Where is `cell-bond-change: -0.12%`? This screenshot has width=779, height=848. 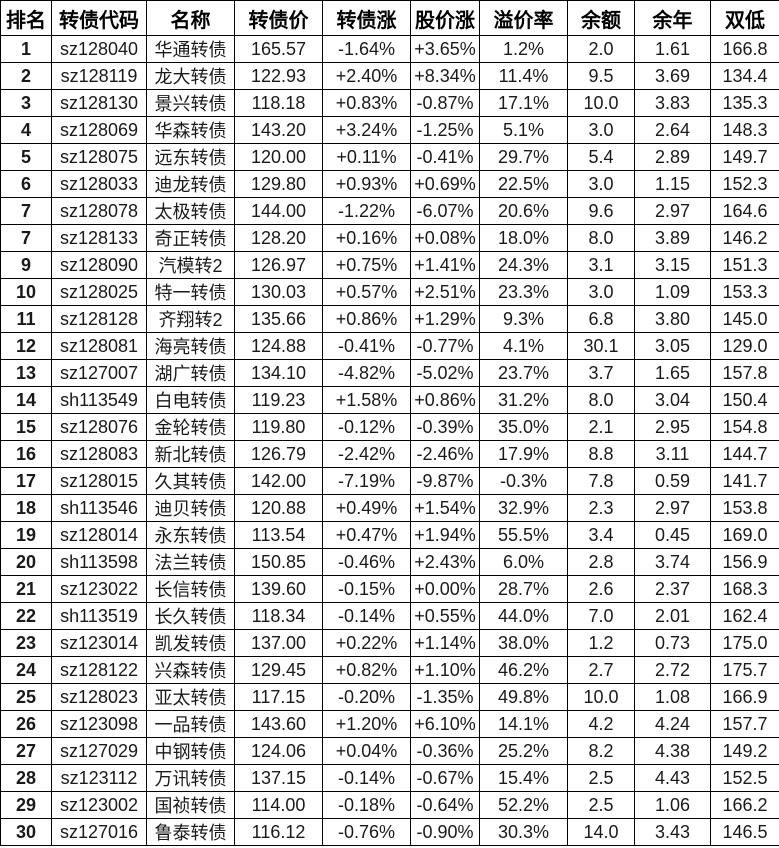
cell-bond-change: -0.12% is located at coordinates (366, 427).